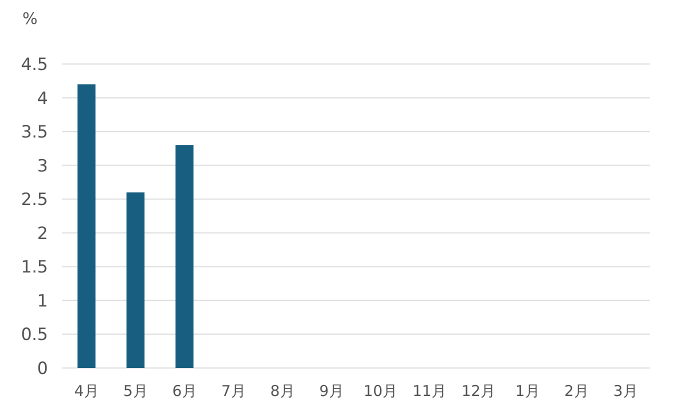 Image resolution: width=674 pixels, height=411 pixels. I want to click on x-tick-label: 1月, so click(527, 391).